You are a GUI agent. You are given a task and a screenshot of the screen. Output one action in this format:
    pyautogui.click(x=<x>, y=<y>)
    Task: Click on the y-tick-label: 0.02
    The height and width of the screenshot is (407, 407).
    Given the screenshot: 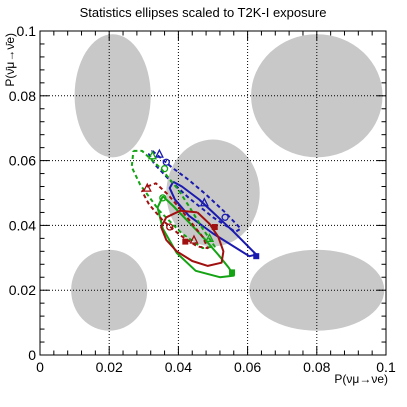 What is the action you would take?
    pyautogui.click(x=22, y=290)
    